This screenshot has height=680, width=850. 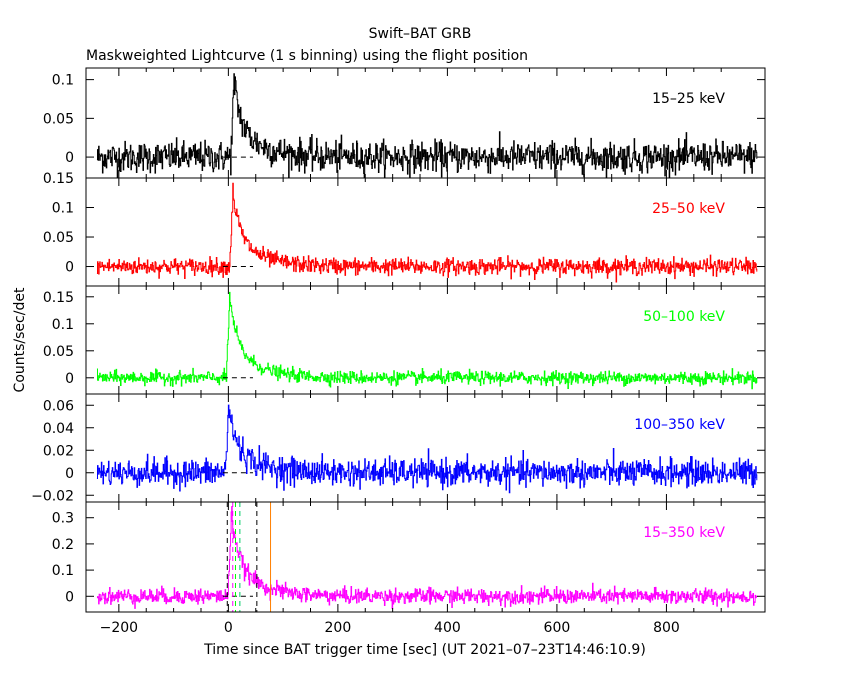 I want to click on y-tick-label-2-3: 0.1, so click(x=63, y=209).